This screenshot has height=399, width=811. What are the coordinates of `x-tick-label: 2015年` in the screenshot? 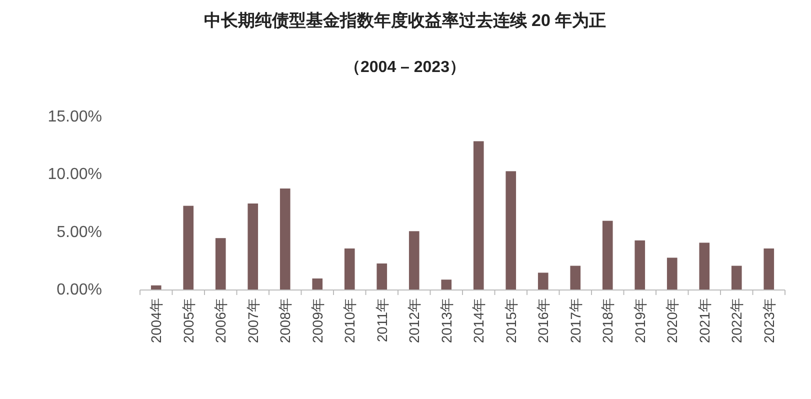 It's located at (510, 321).